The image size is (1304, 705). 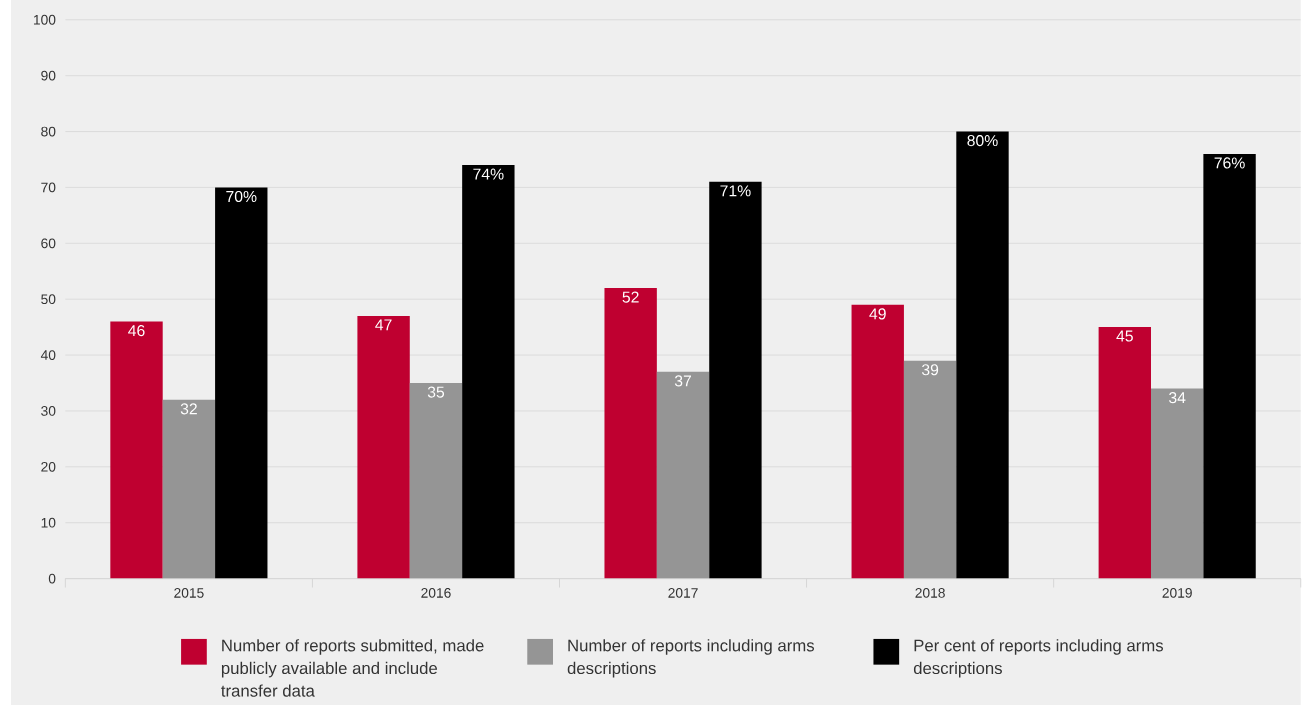 I want to click on data-label: 76%, so click(x=1229, y=163).